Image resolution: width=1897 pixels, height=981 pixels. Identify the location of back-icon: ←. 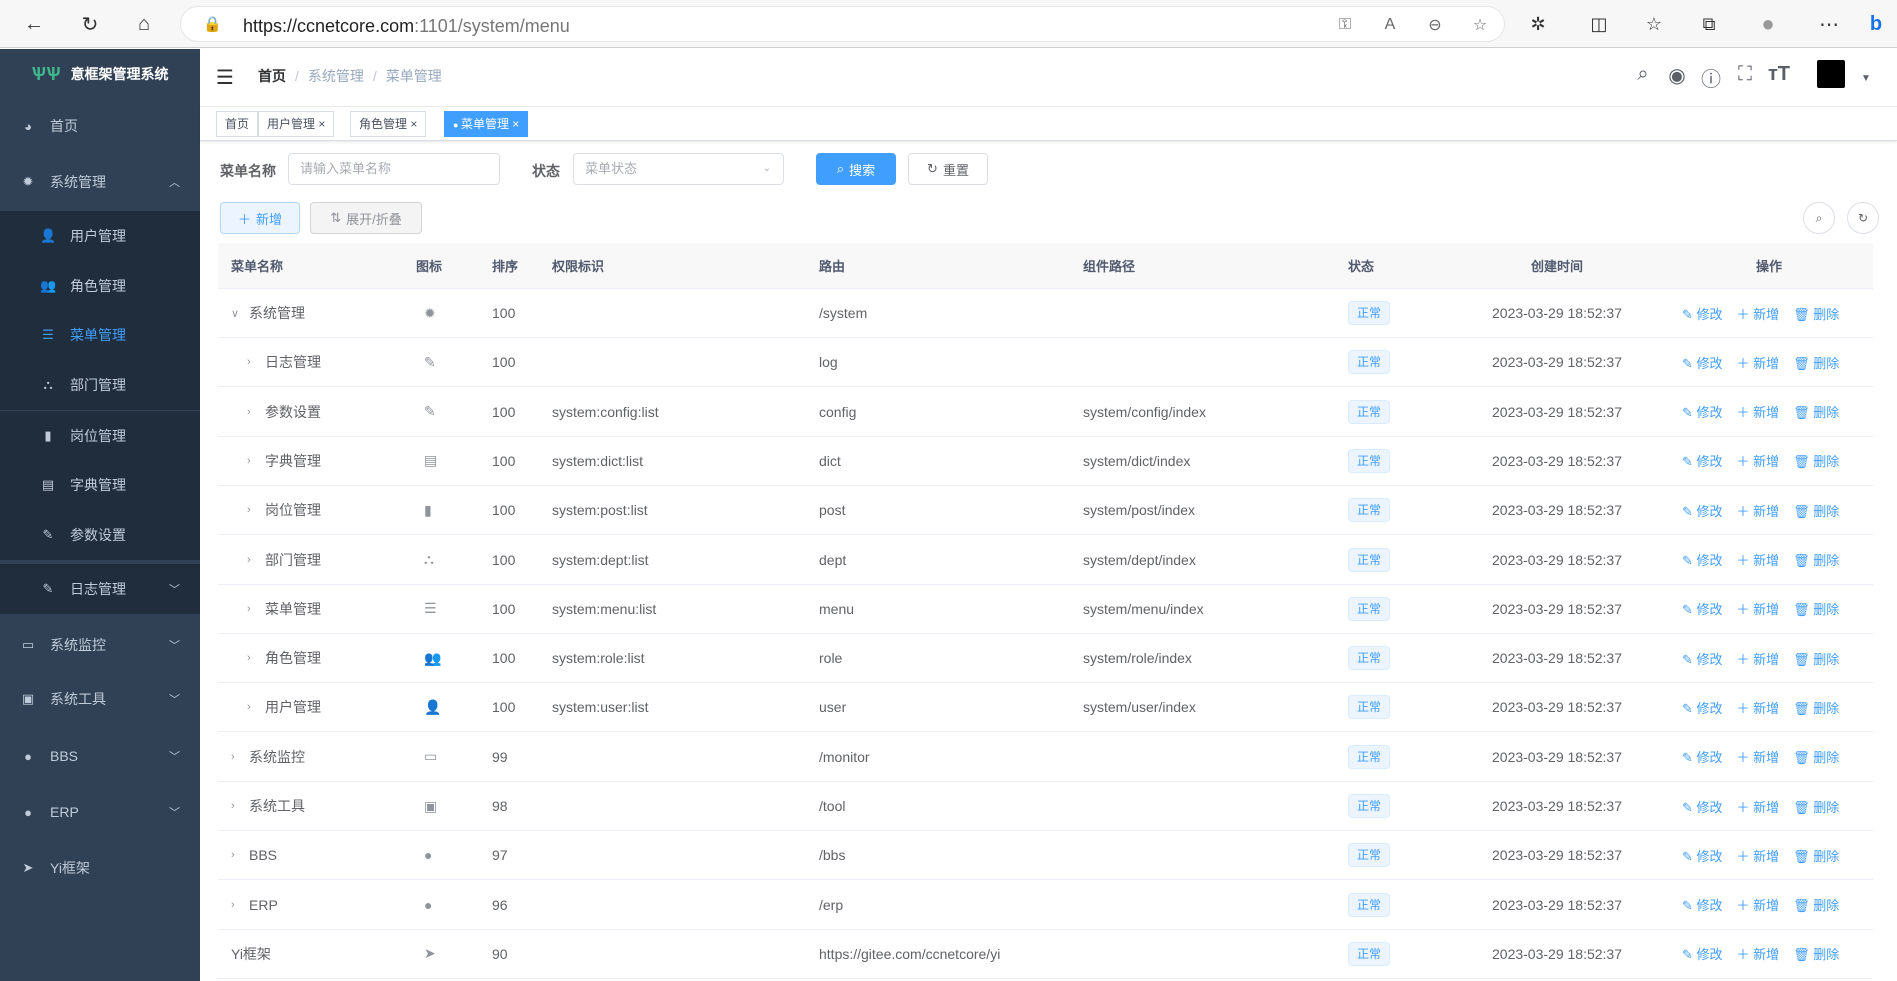
(34, 23).